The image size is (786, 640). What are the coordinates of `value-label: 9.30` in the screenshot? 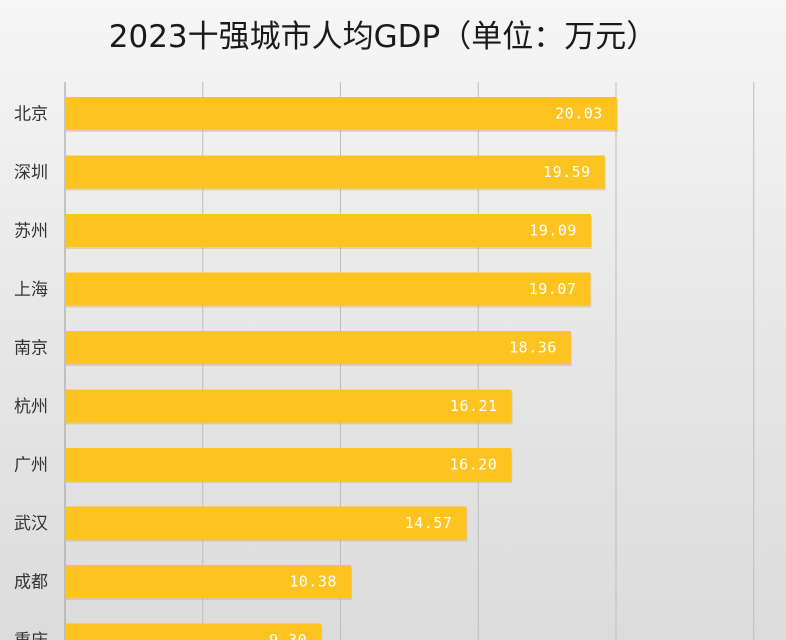 It's located at (288, 635).